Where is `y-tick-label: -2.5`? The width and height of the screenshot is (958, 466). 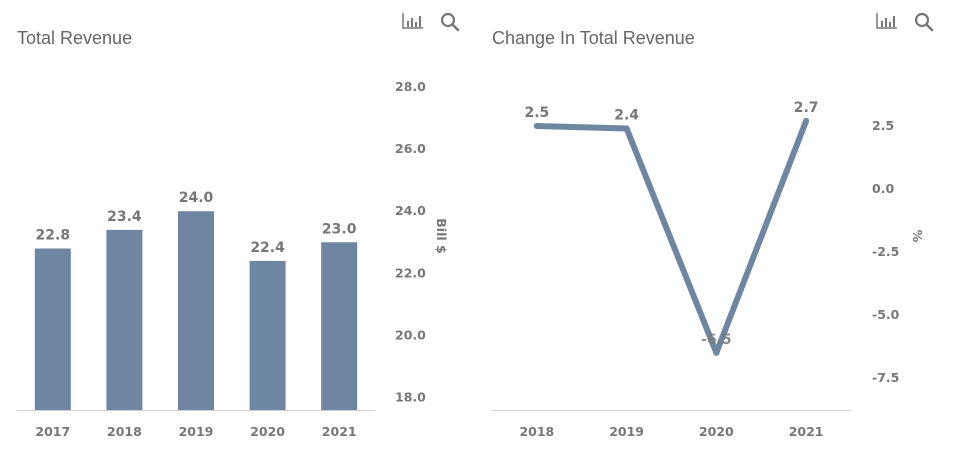 y-tick-label: -2.5 is located at coordinates (885, 251).